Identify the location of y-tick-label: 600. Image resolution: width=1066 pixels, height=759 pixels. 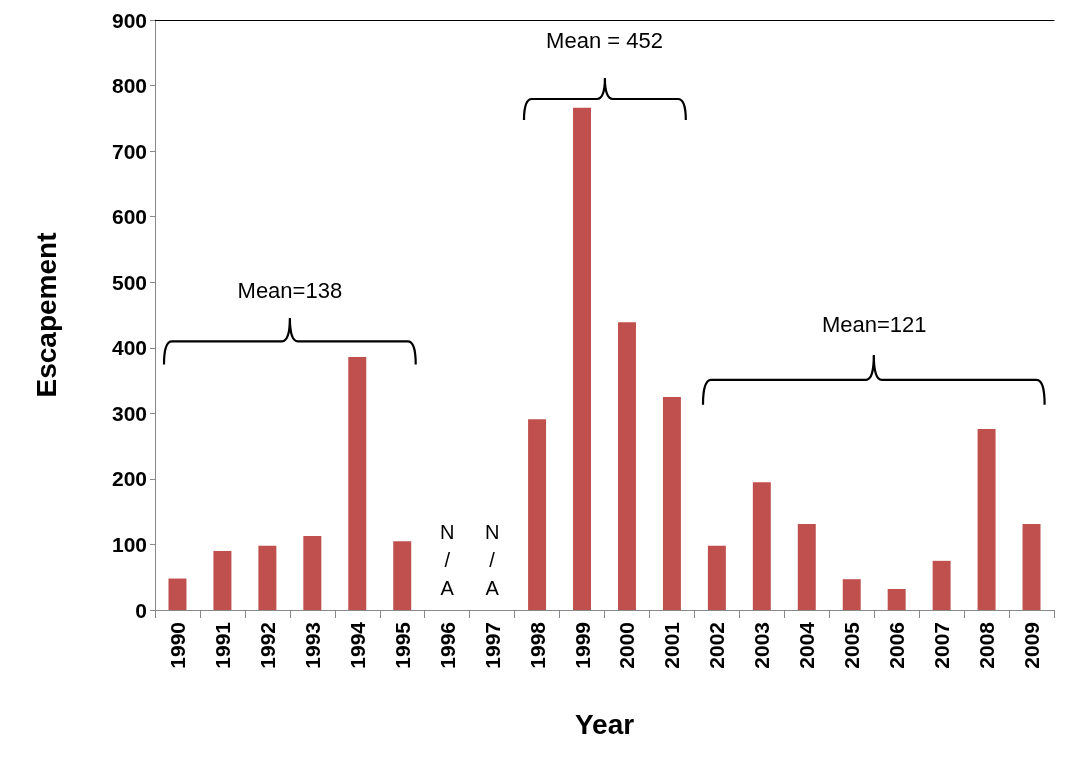
(129, 217).